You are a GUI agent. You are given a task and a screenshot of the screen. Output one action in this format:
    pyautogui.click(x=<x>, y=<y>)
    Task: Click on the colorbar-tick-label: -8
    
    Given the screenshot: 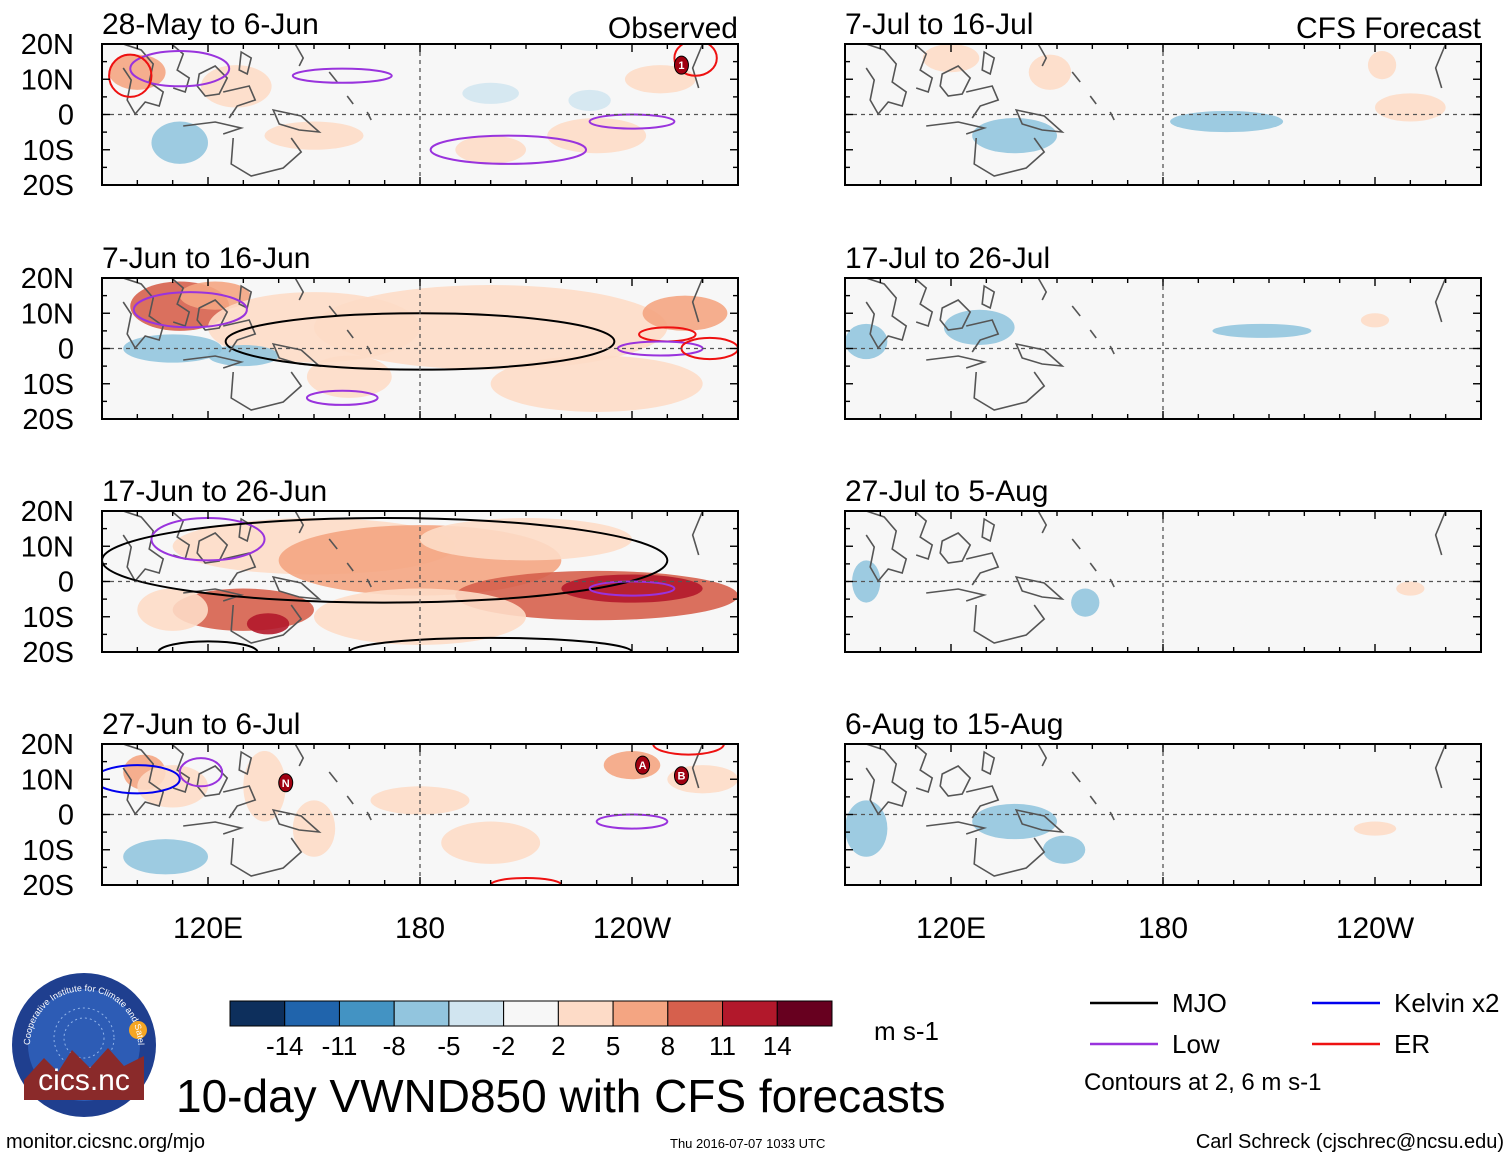 What is the action you would take?
    pyautogui.click(x=394, y=1046)
    